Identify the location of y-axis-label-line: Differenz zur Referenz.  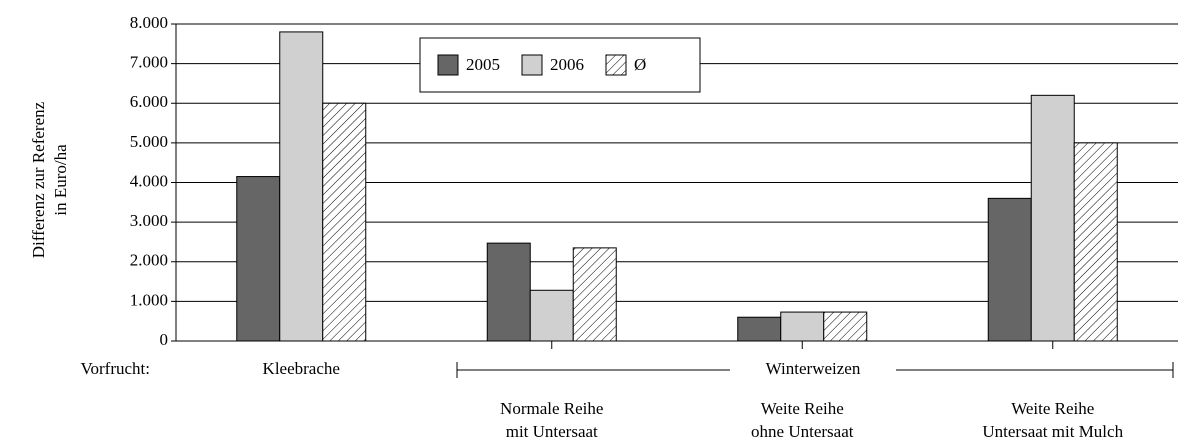
(38, 179).